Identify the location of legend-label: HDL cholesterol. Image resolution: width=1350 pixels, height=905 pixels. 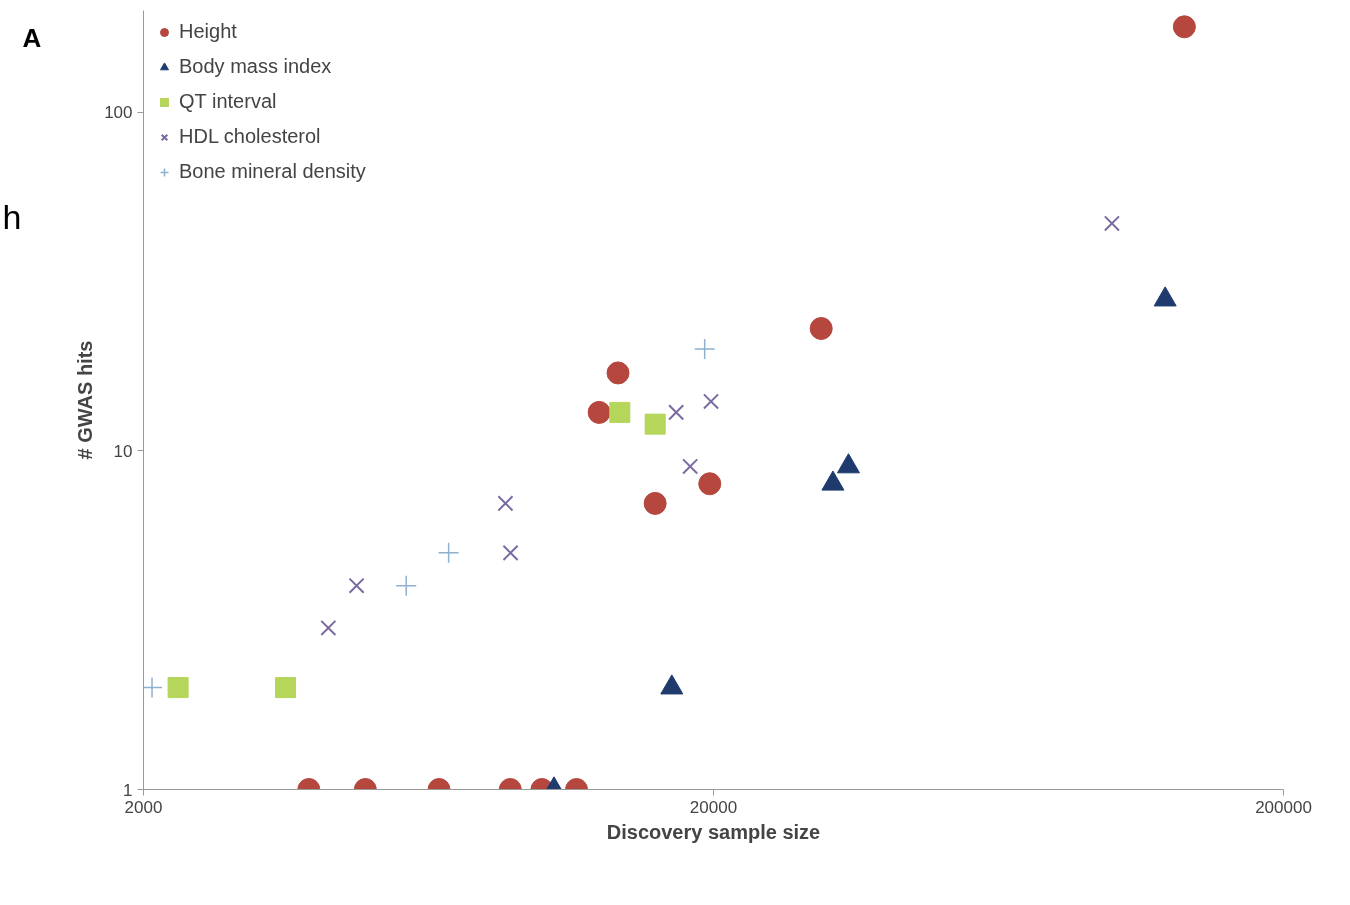
(250, 136).